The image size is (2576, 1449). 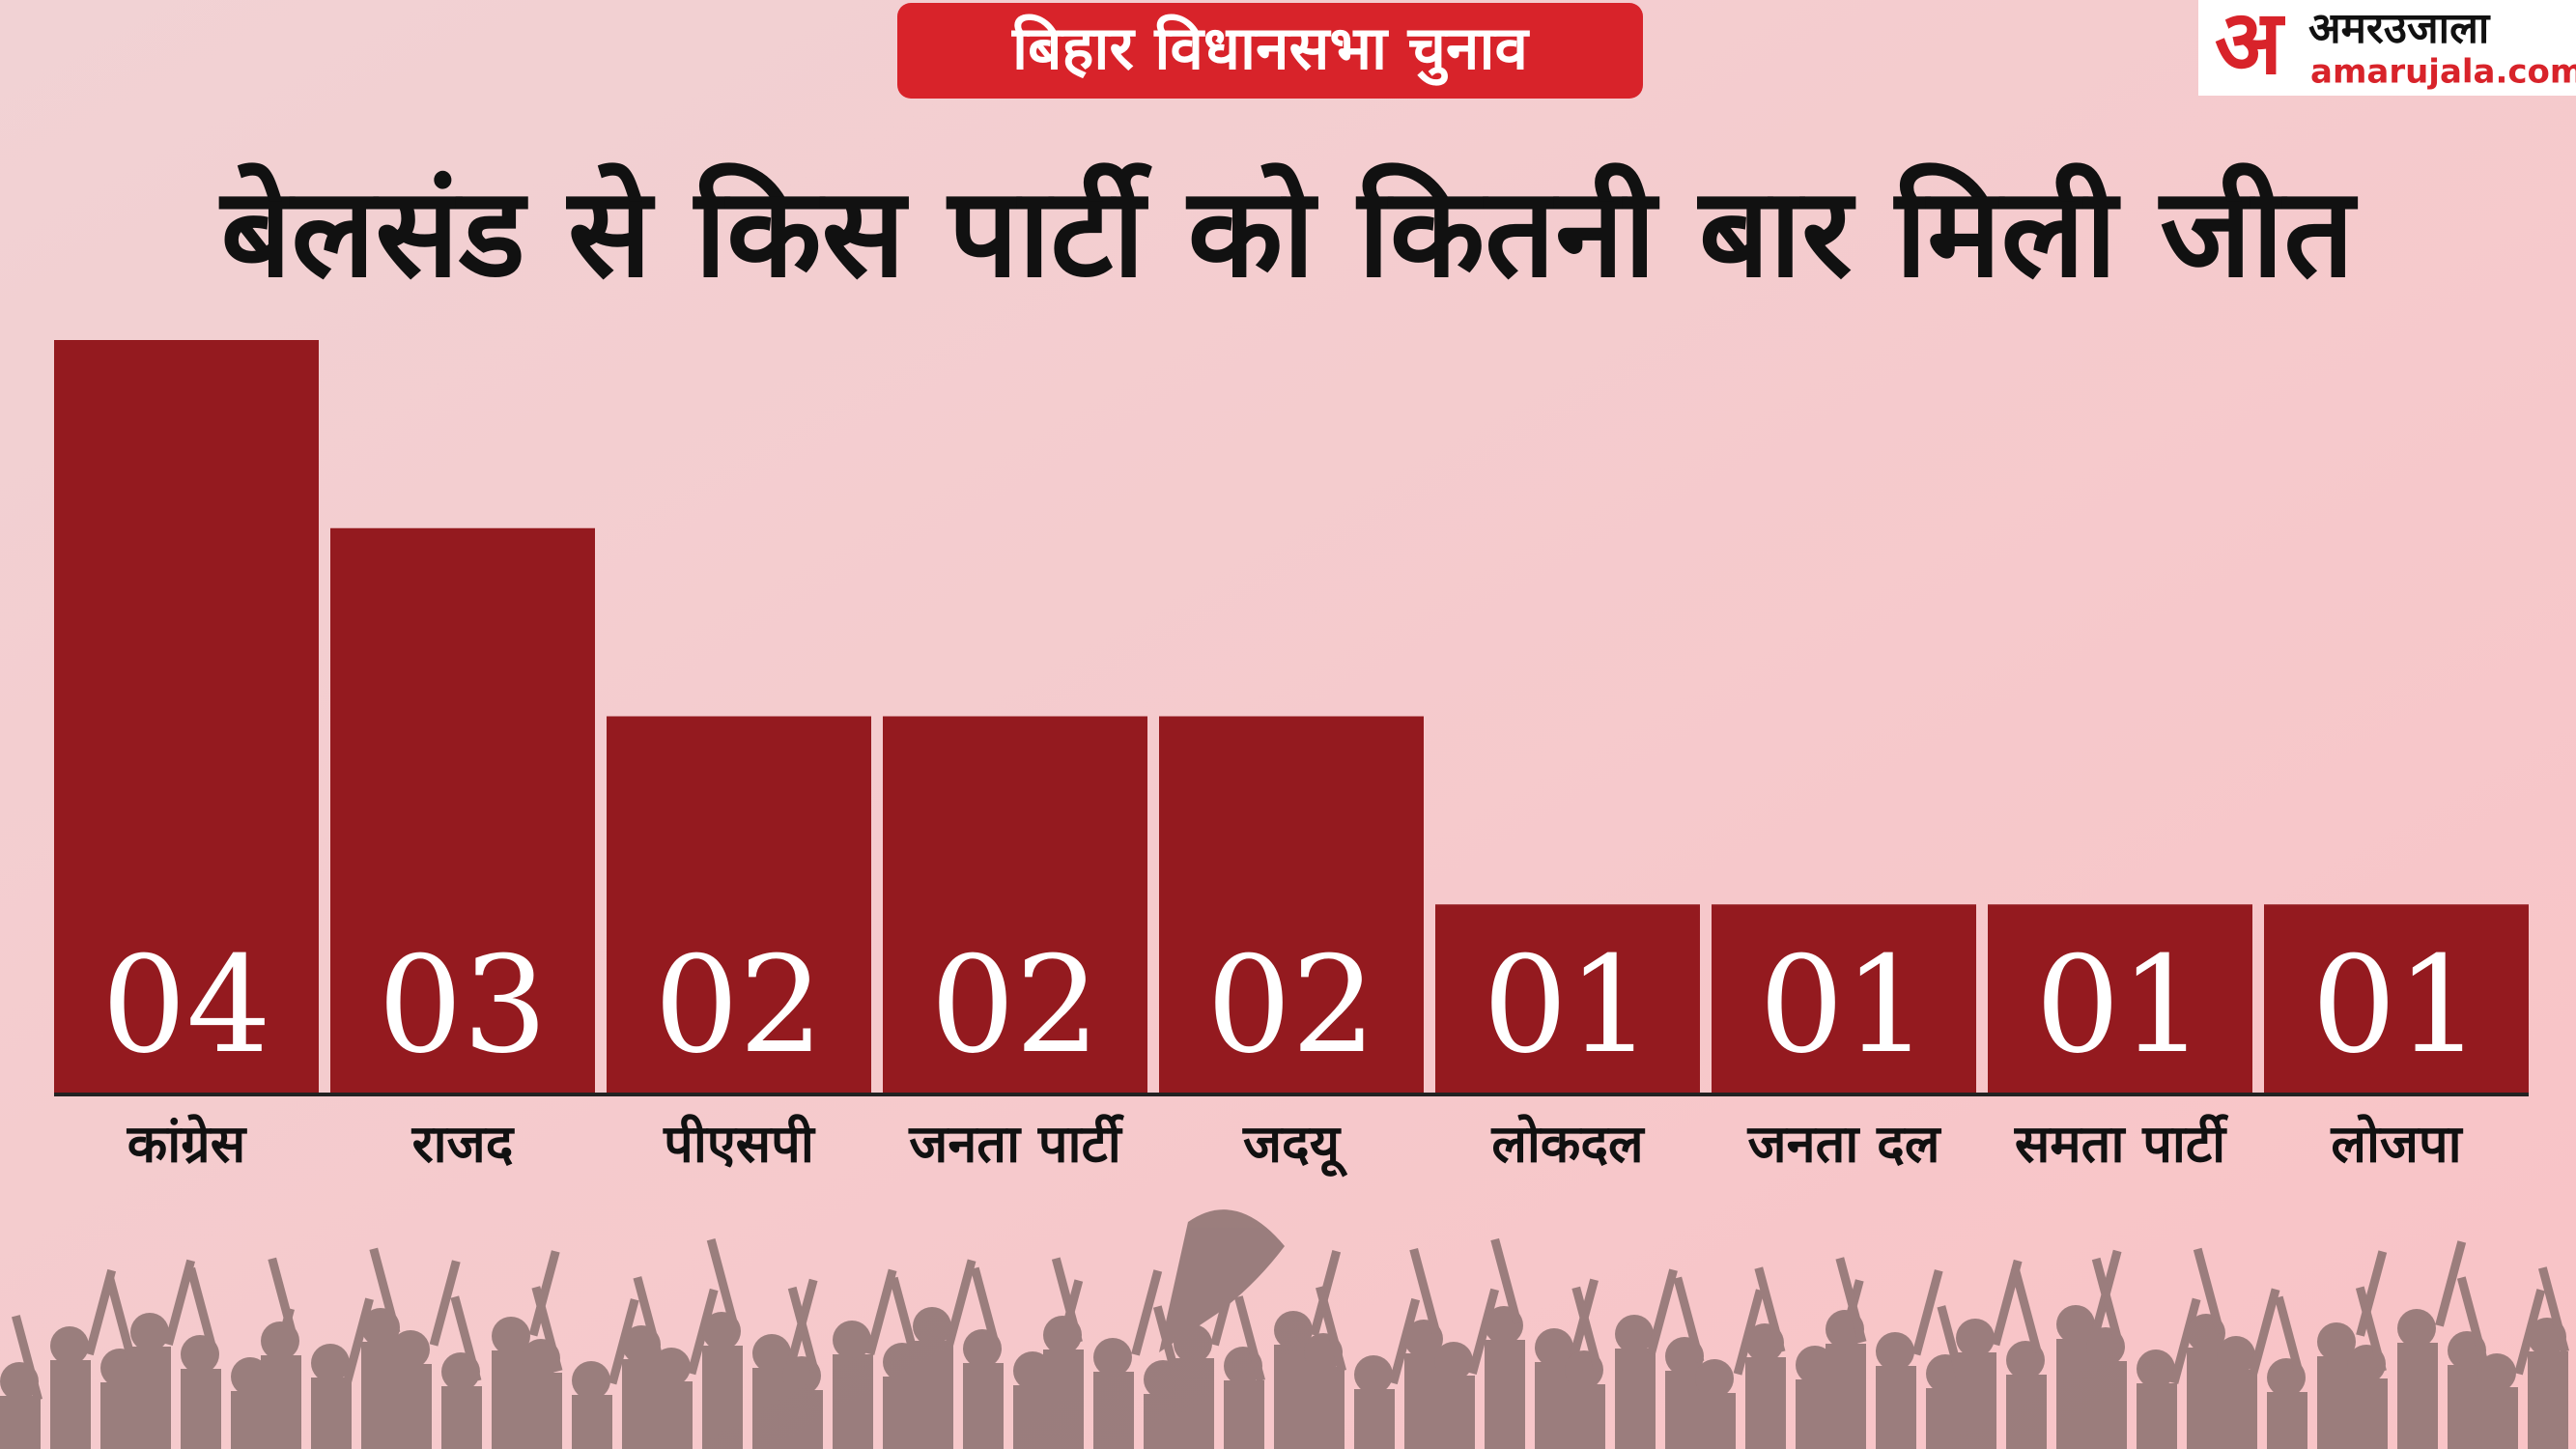 I want to click on category-label: जनता दल, so click(x=1844, y=1144).